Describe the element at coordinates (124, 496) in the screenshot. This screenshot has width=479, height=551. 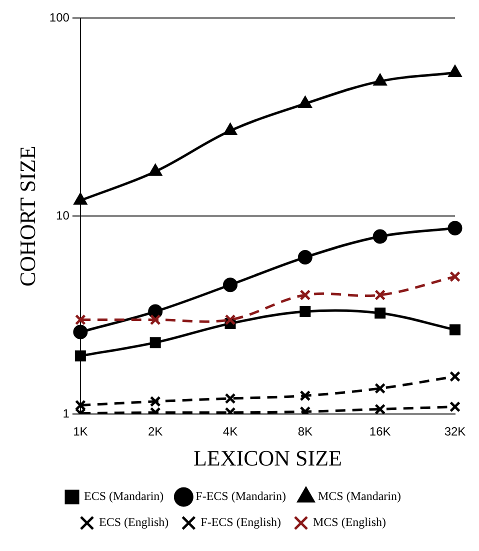
I see `legend-label: ECS (Mandarin)` at that location.